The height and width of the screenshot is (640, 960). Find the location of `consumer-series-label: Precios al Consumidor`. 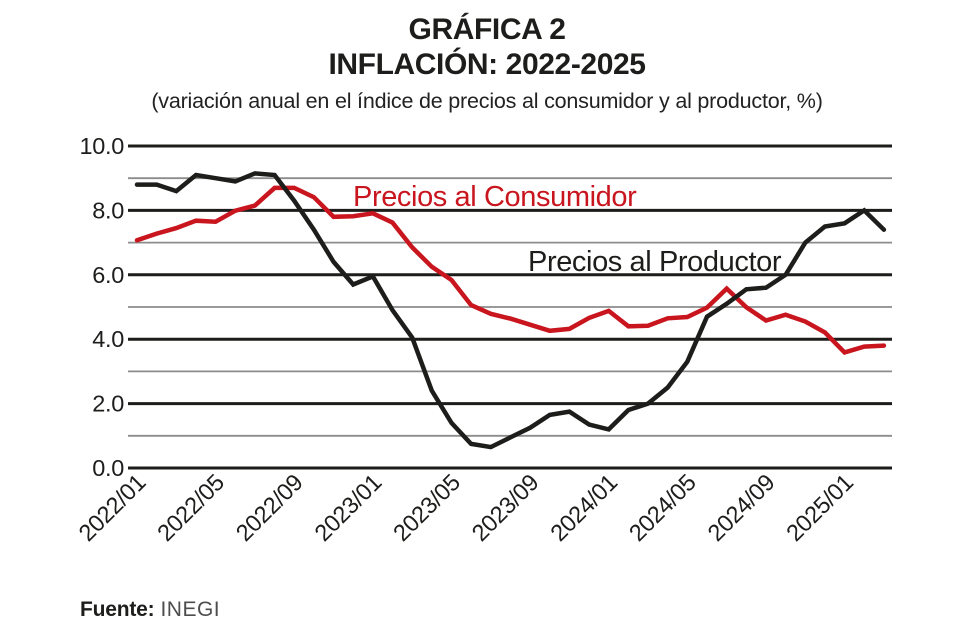

consumer-series-label: Precios al Consumidor is located at coordinates (495, 197).